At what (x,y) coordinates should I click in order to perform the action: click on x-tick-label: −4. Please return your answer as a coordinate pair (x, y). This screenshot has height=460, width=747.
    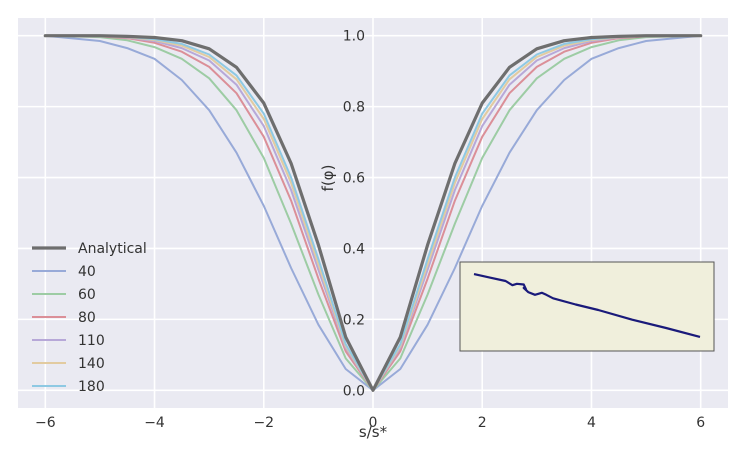
    Looking at the image, I should click on (154, 423).